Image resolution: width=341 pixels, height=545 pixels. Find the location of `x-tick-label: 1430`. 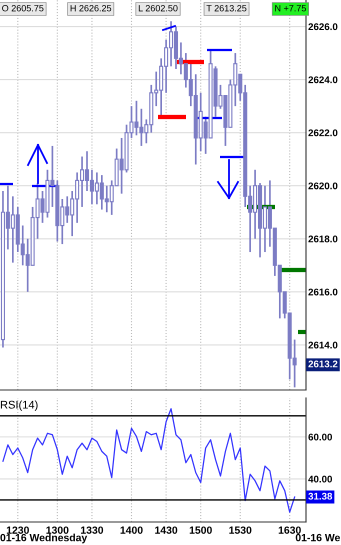

x-tick-label: 1430 is located at coordinates (166, 530).